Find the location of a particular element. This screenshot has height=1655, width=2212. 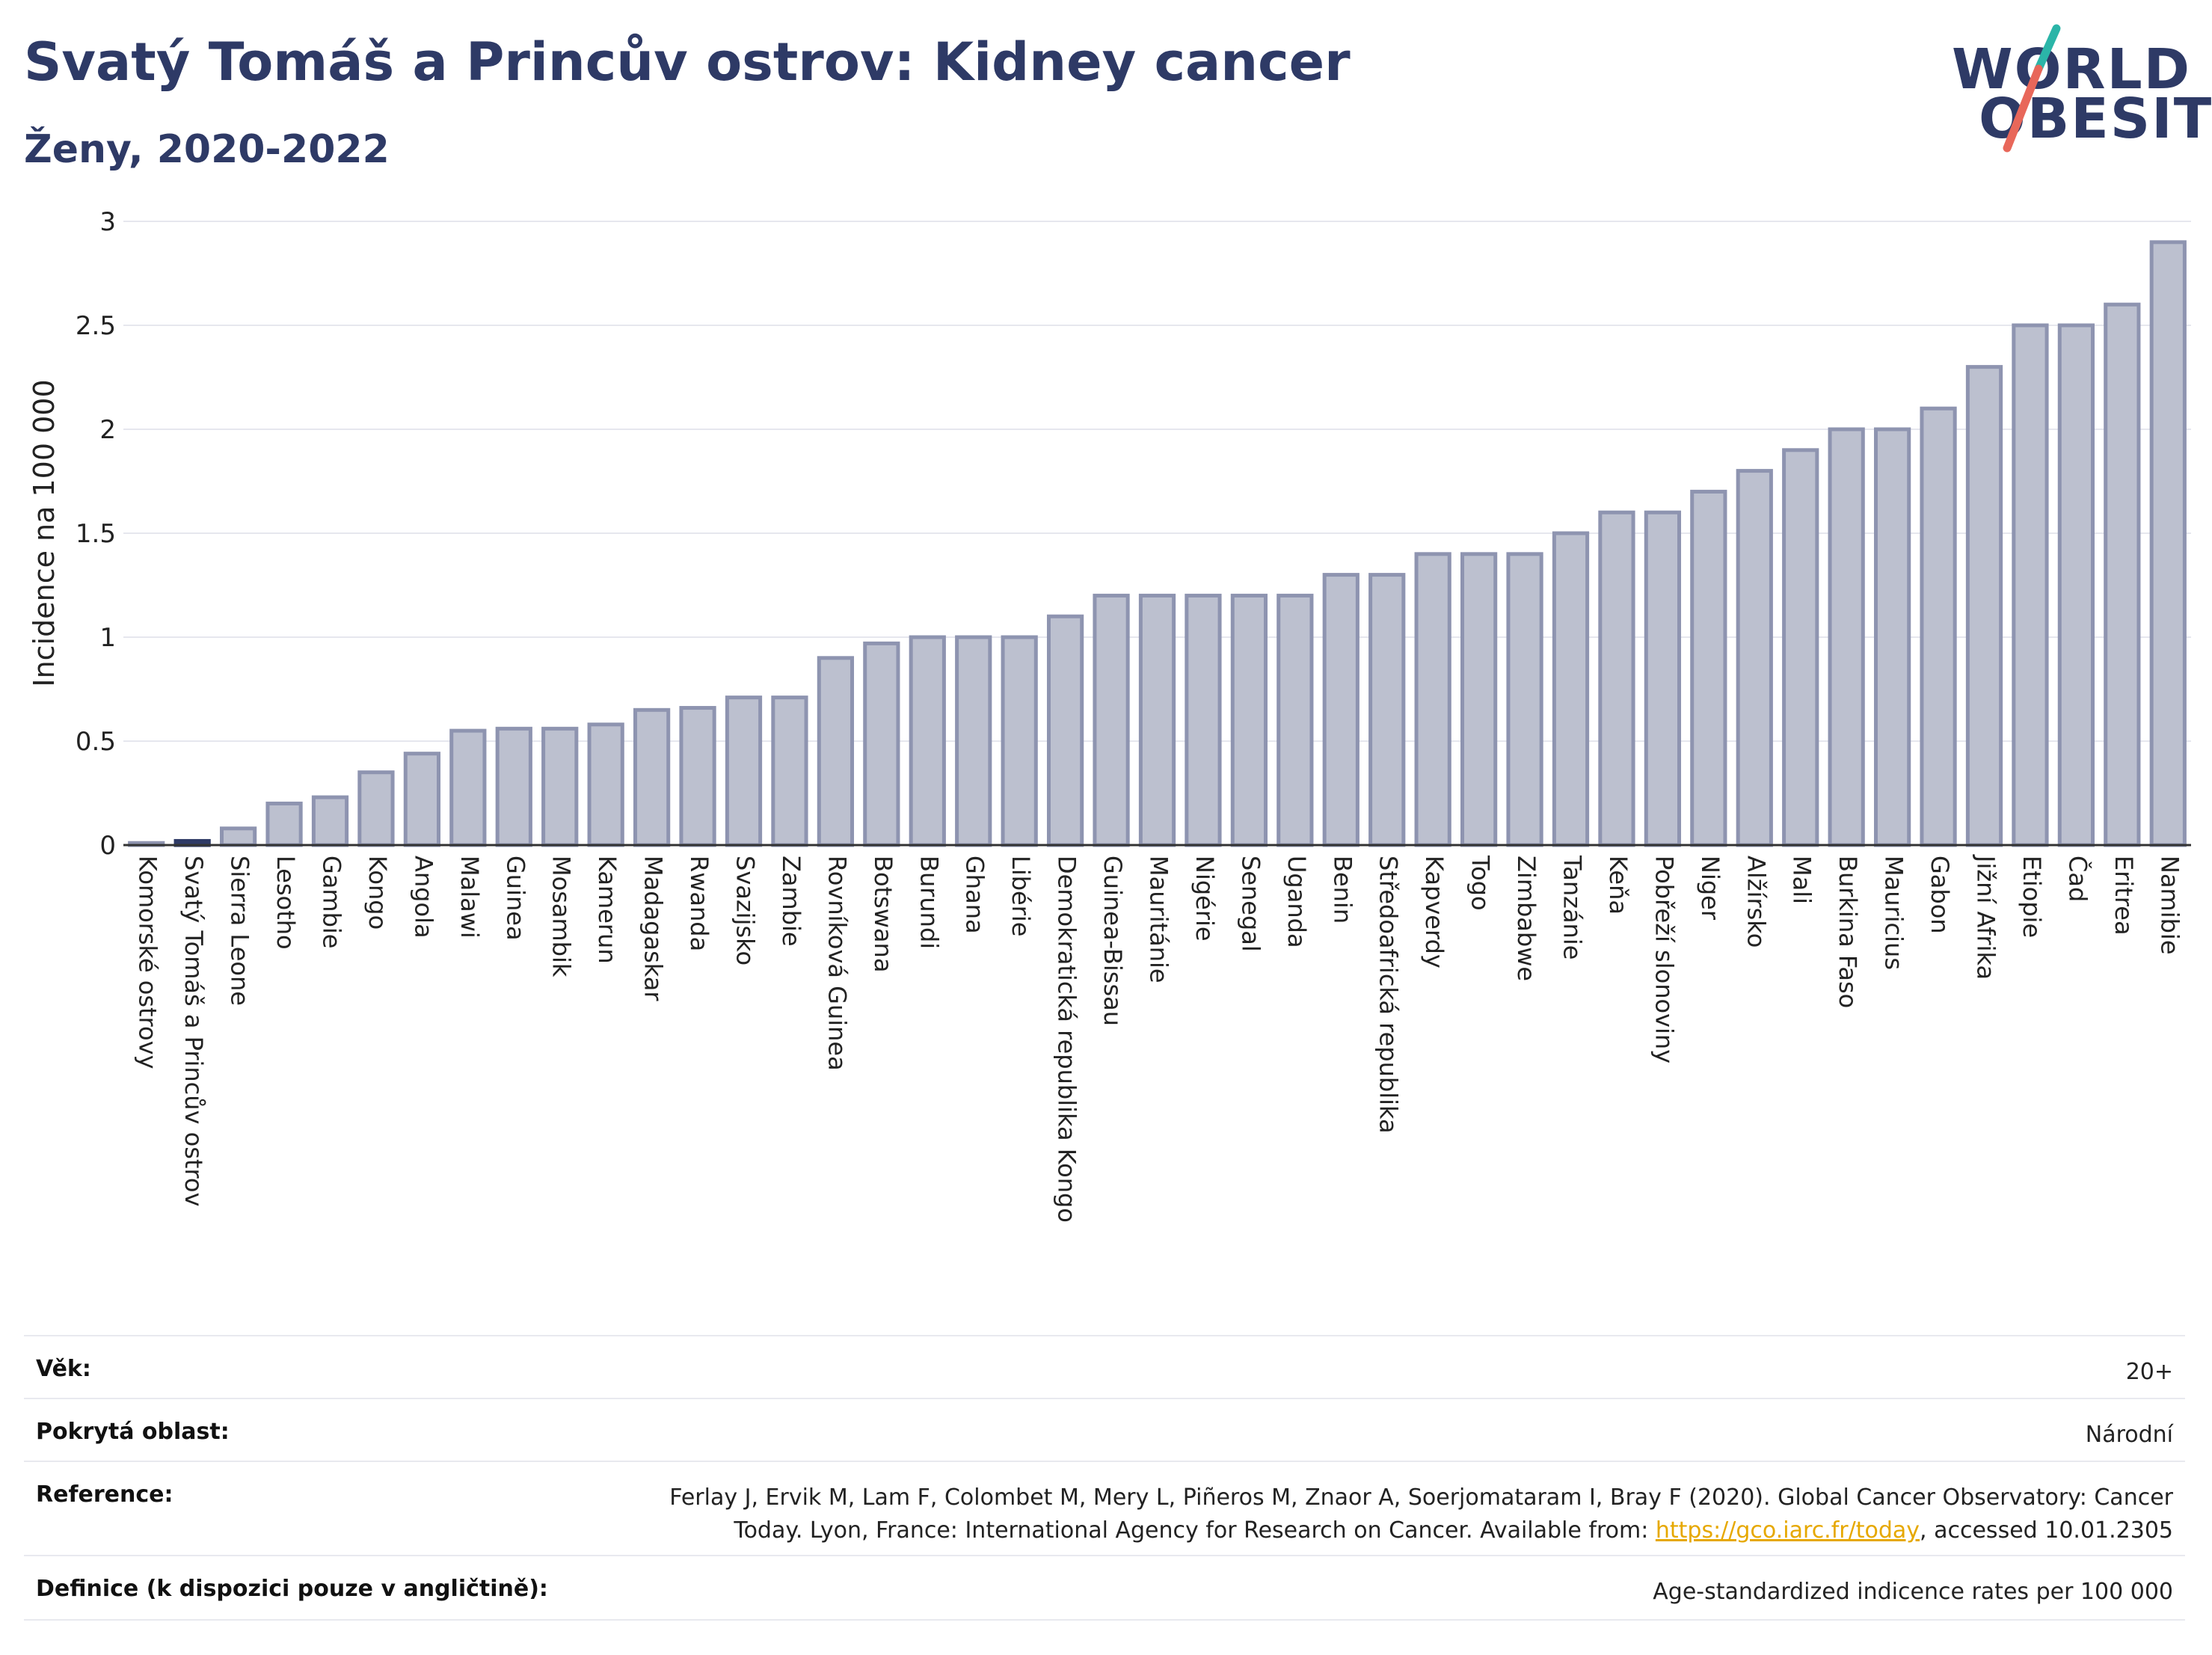

x-category-label: Nigérie is located at coordinates (1205, 899).